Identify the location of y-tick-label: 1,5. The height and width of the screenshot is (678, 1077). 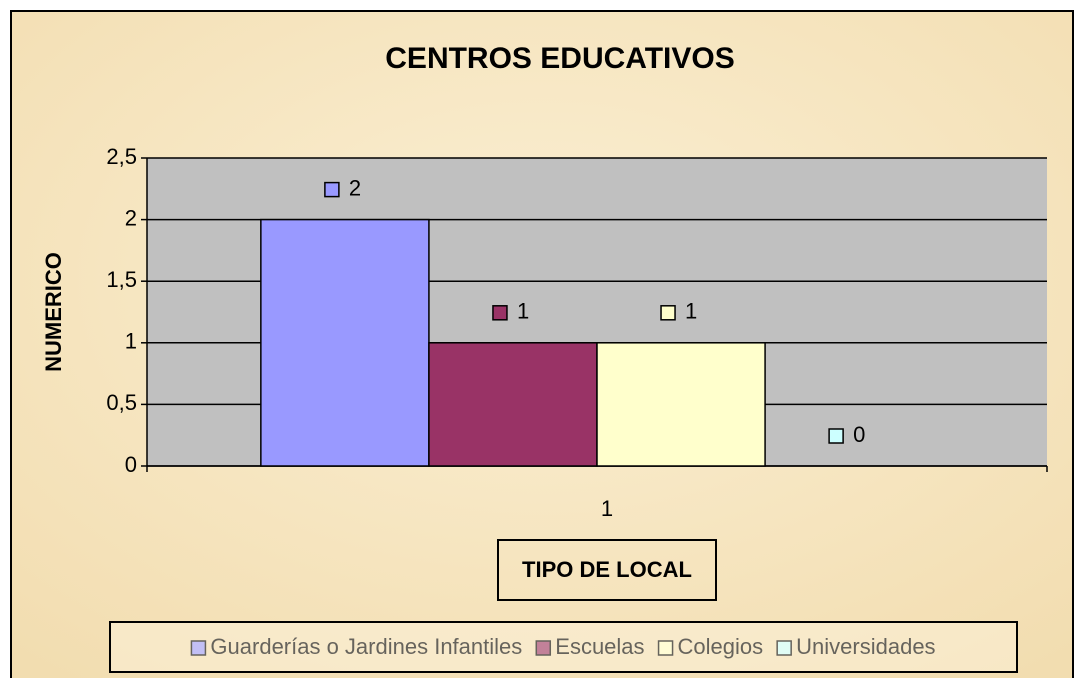
(121, 279).